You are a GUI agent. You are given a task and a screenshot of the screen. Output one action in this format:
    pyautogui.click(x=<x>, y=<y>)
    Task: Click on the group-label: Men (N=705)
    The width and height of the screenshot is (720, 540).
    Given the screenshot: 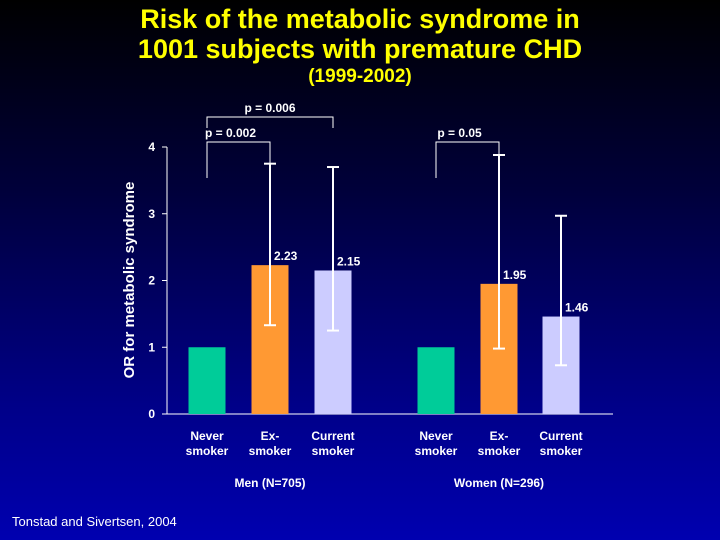 What is the action you would take?
    pyautogui.click(x=269, y=483)
    